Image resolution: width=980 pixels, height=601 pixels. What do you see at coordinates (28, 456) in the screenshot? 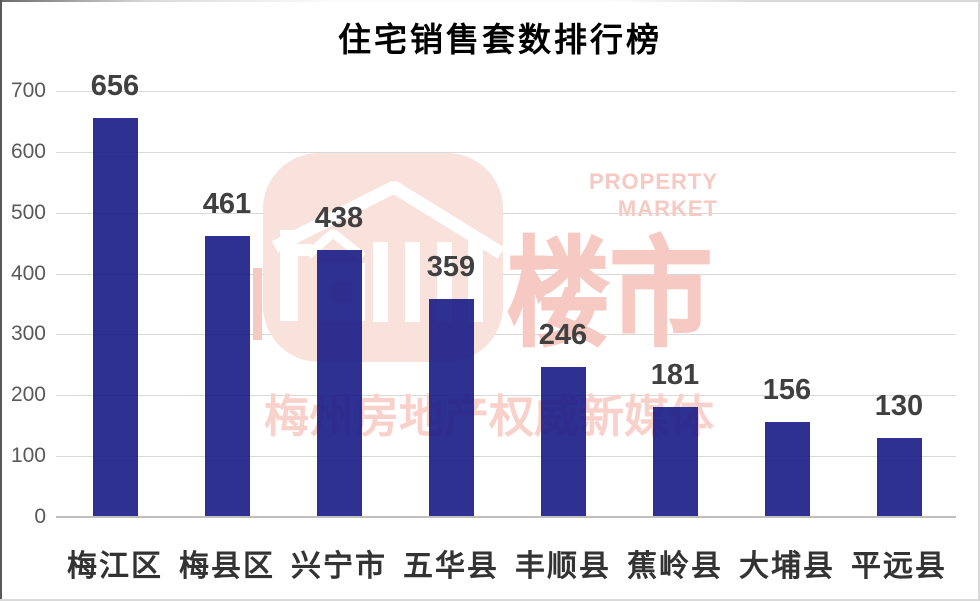
I see `y-axis-tick-label: 100` at bounding box center [28, 456].